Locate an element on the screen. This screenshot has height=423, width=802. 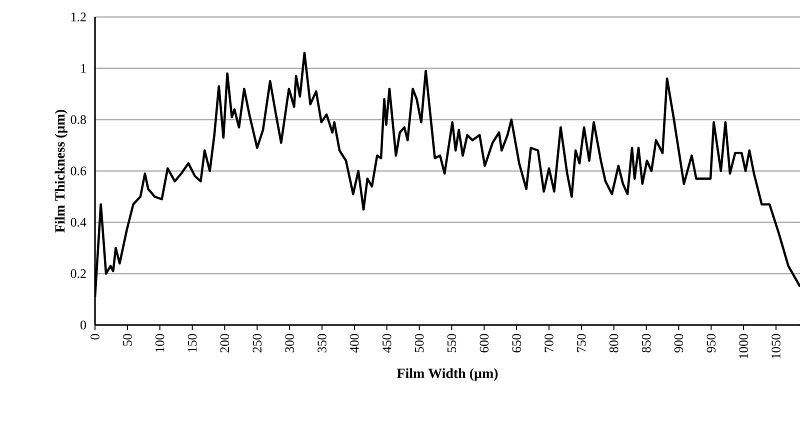
x-tick-label: 850 is located at coordinates (646, 343).